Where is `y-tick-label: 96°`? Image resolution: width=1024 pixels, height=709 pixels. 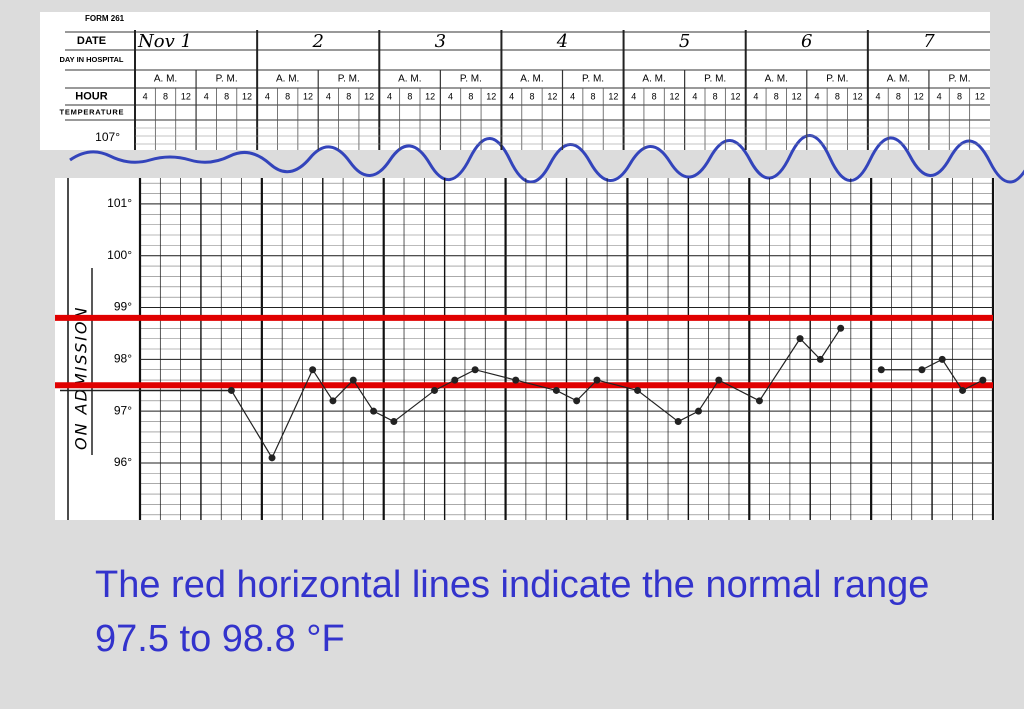
y-tick-label: 96° is located at coordinates (123, 462).